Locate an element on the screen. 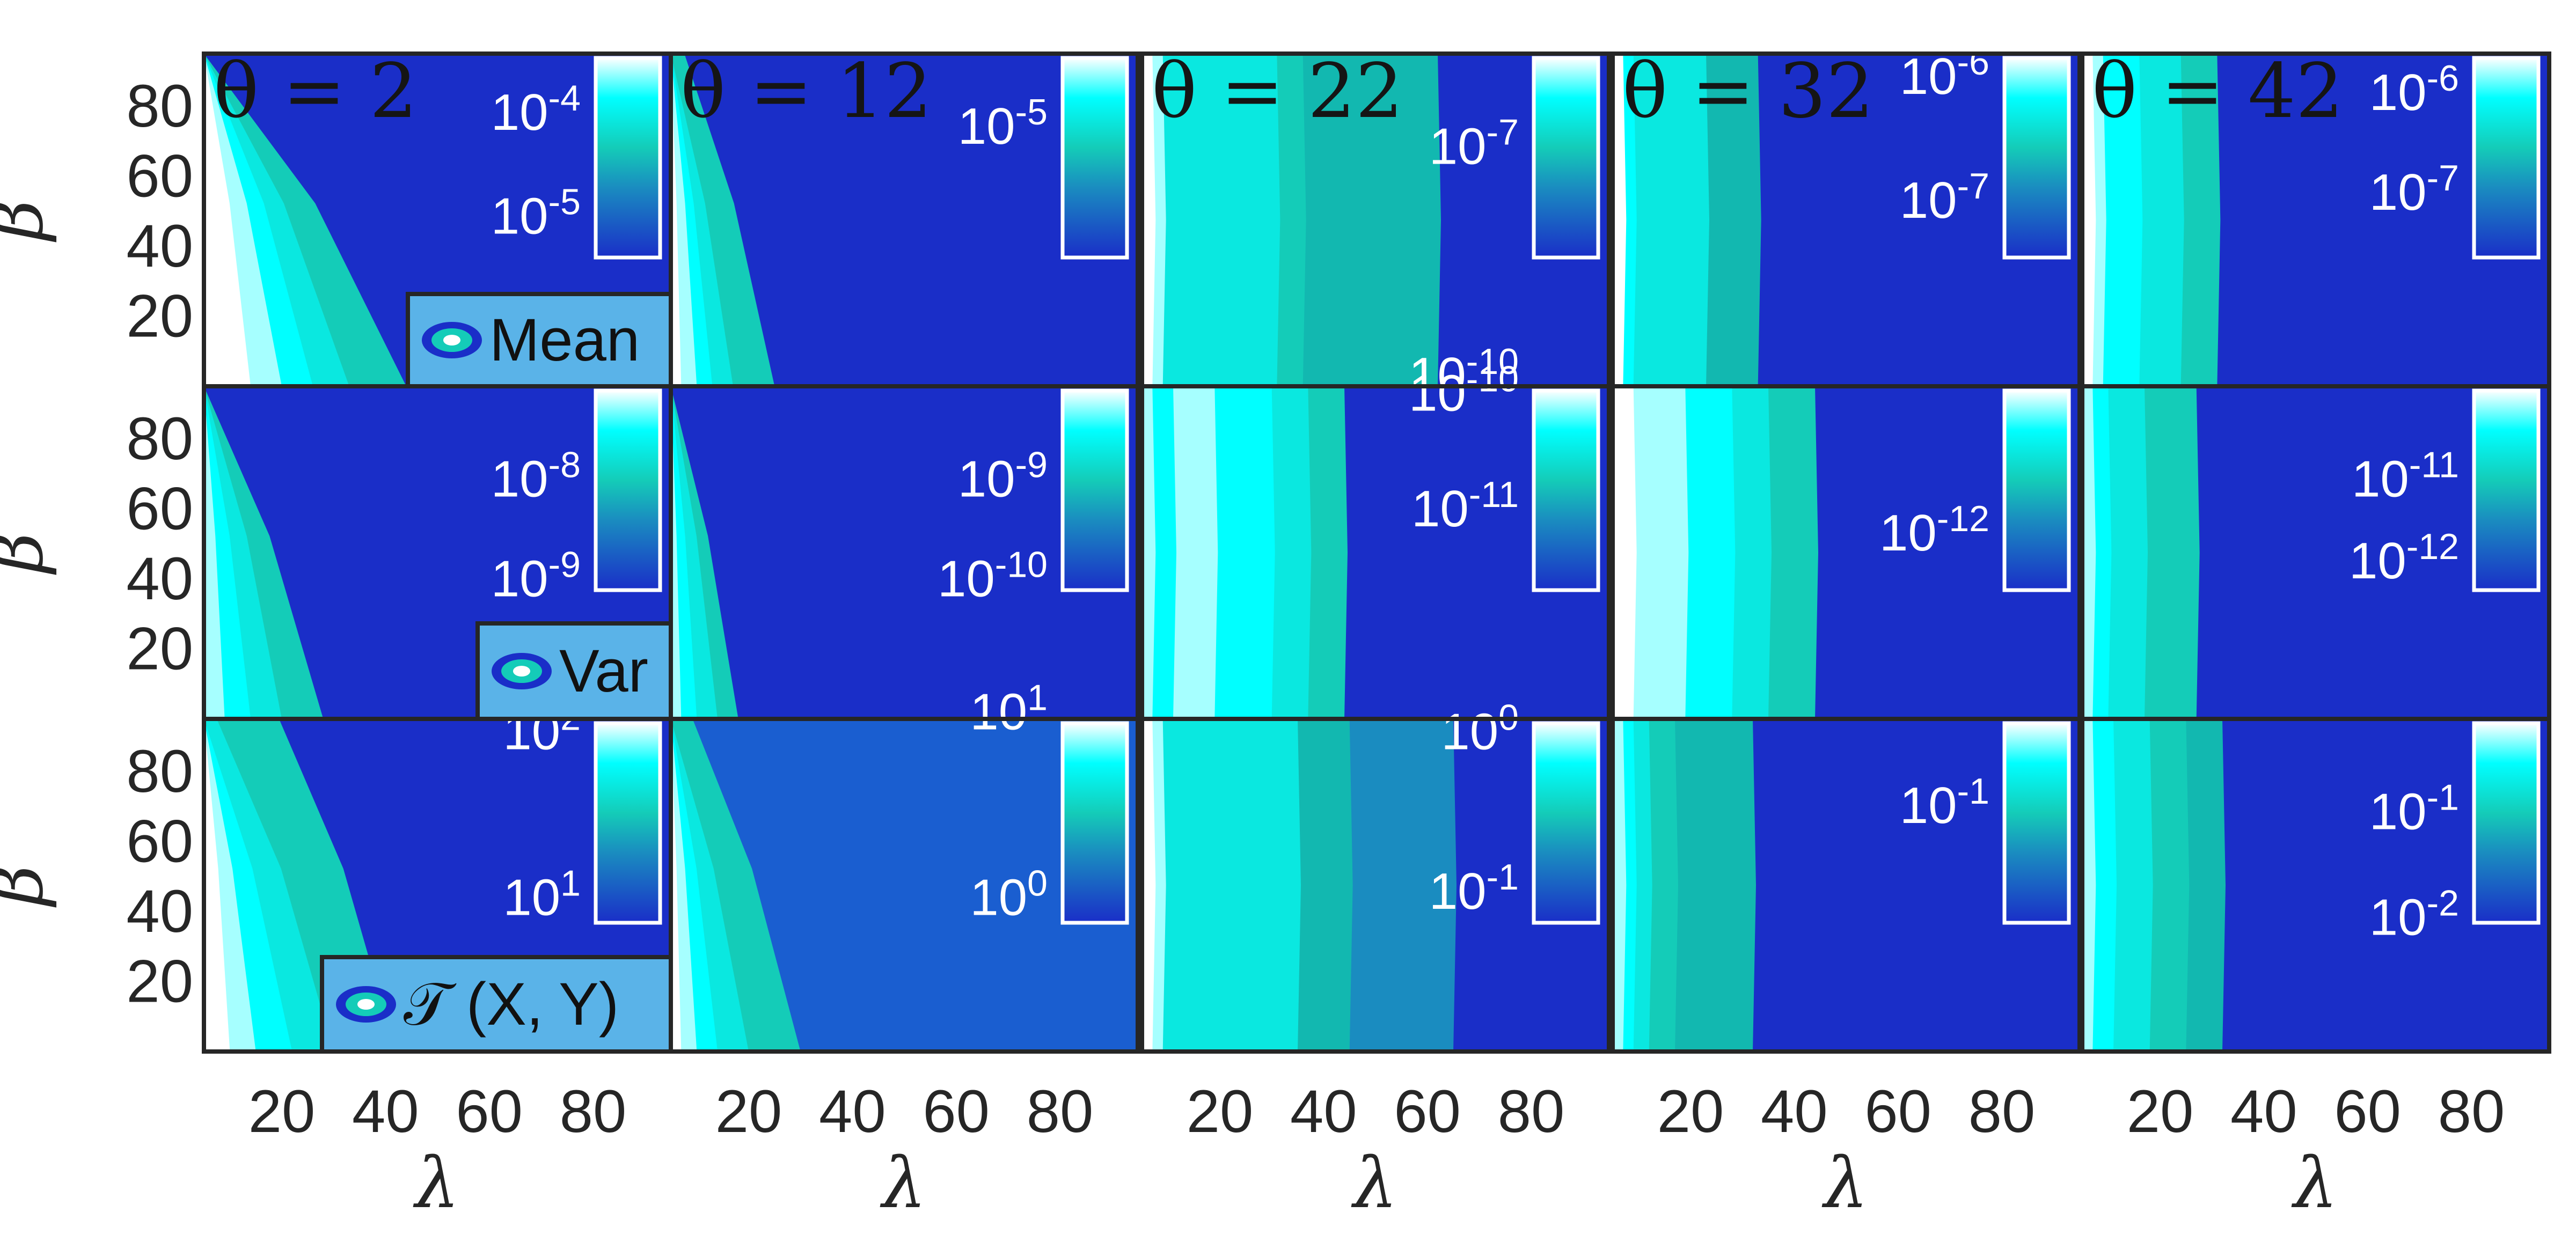 The height and width of the screenshot is (1257, 2576). legend-label: Mean is located at coordinates (564, 339).